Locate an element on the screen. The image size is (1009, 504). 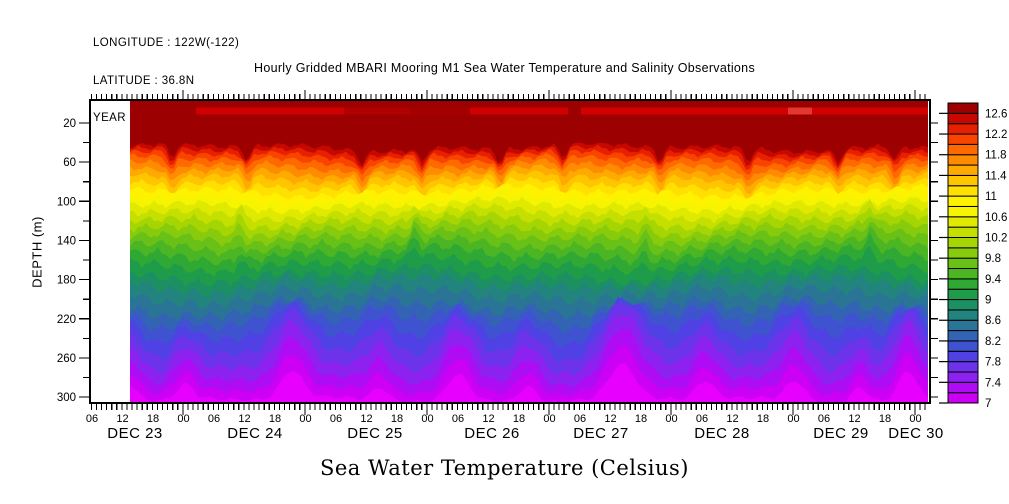
colorbar-label: 10.2 is located at coordinates (996, 238).